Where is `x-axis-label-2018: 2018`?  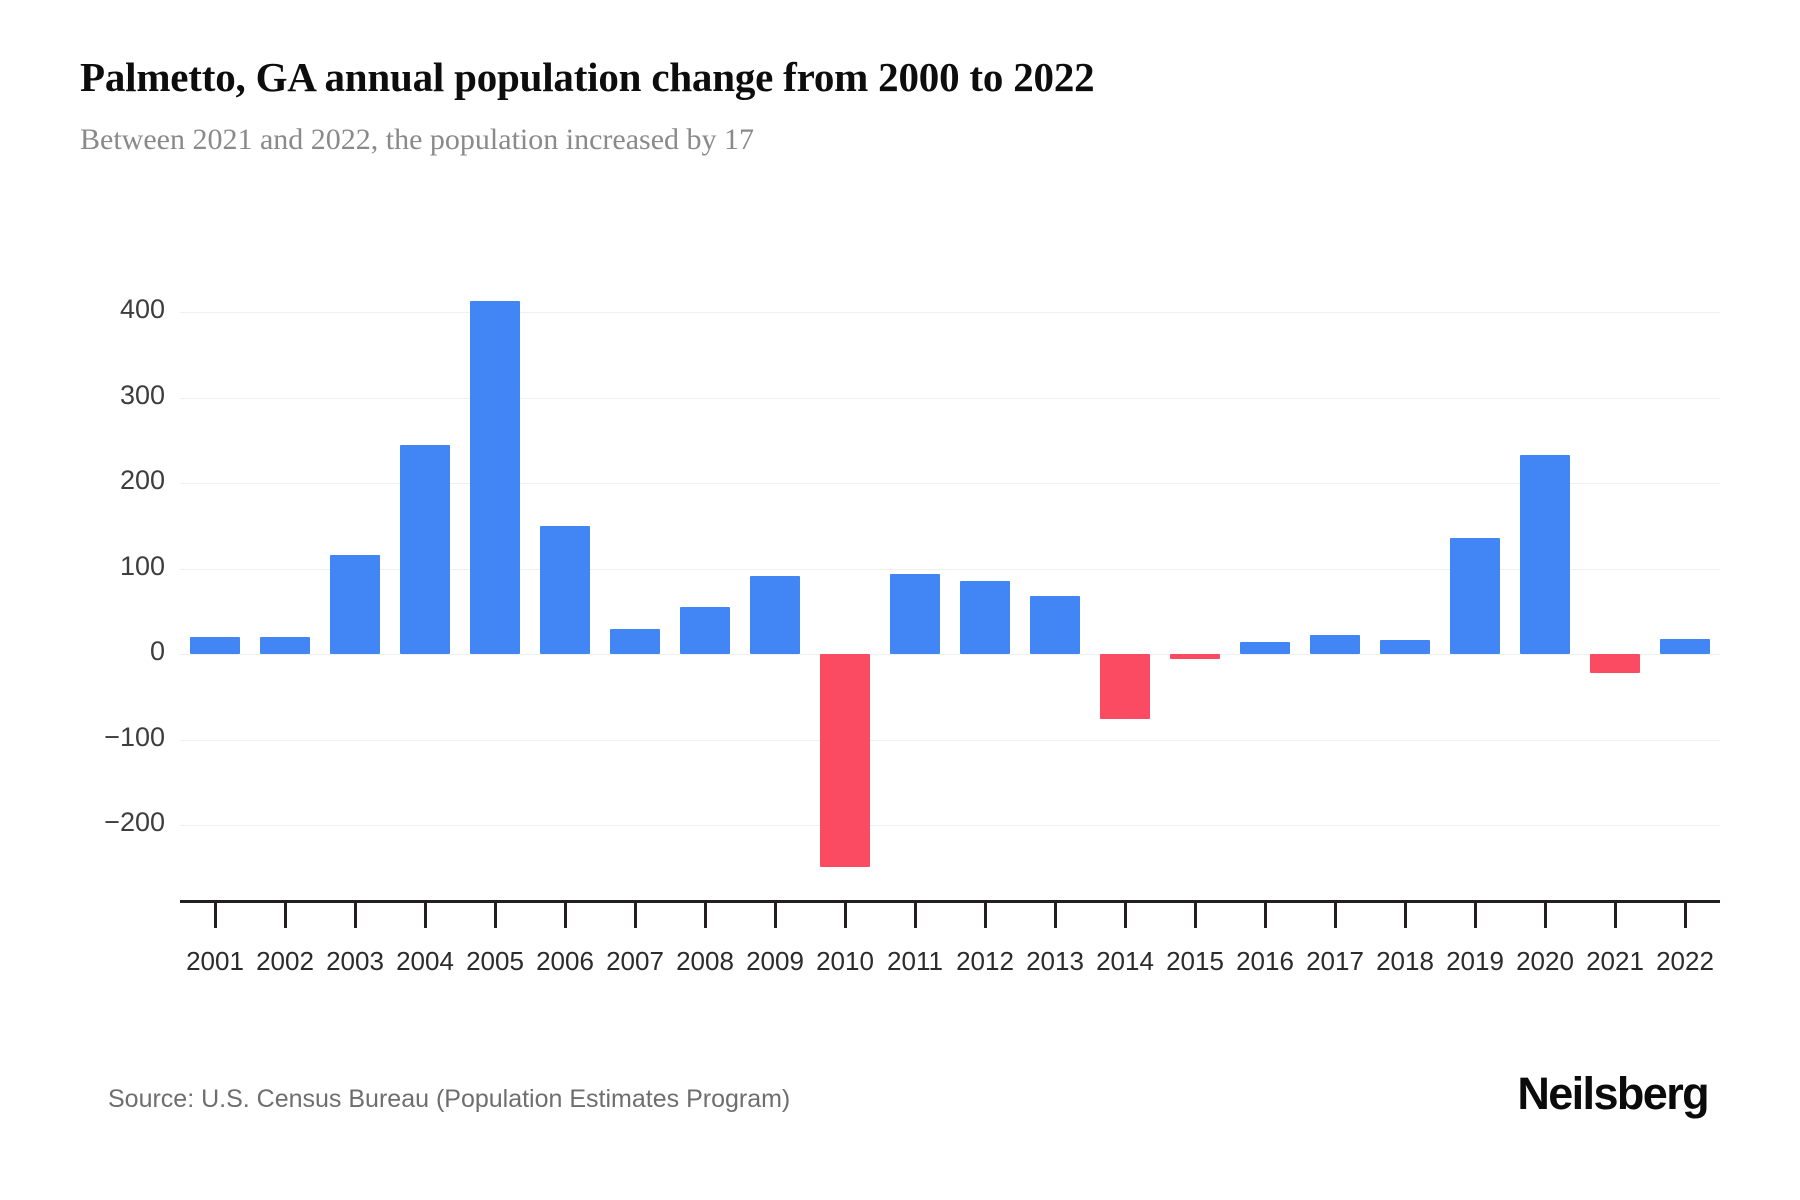
x-axis-label-2018: 2018 is located at coordinates (1405, 961).